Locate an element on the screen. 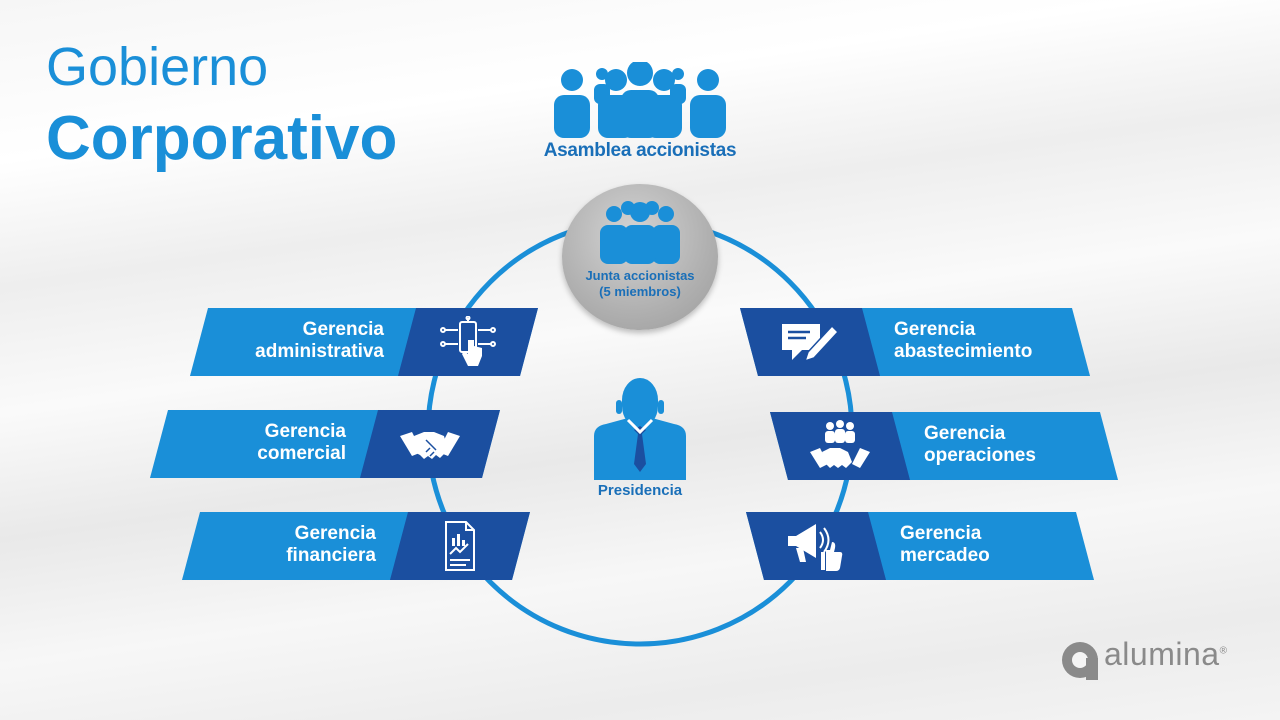  banner-gerencia-mercadeo: Gerencia mercadeo is located at coordinates (920, 546).